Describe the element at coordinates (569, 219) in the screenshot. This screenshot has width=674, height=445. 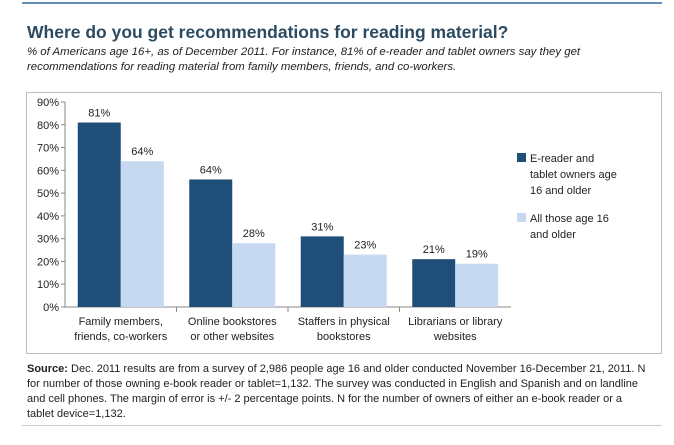
I see `legend-label: All those age 16` at that location.